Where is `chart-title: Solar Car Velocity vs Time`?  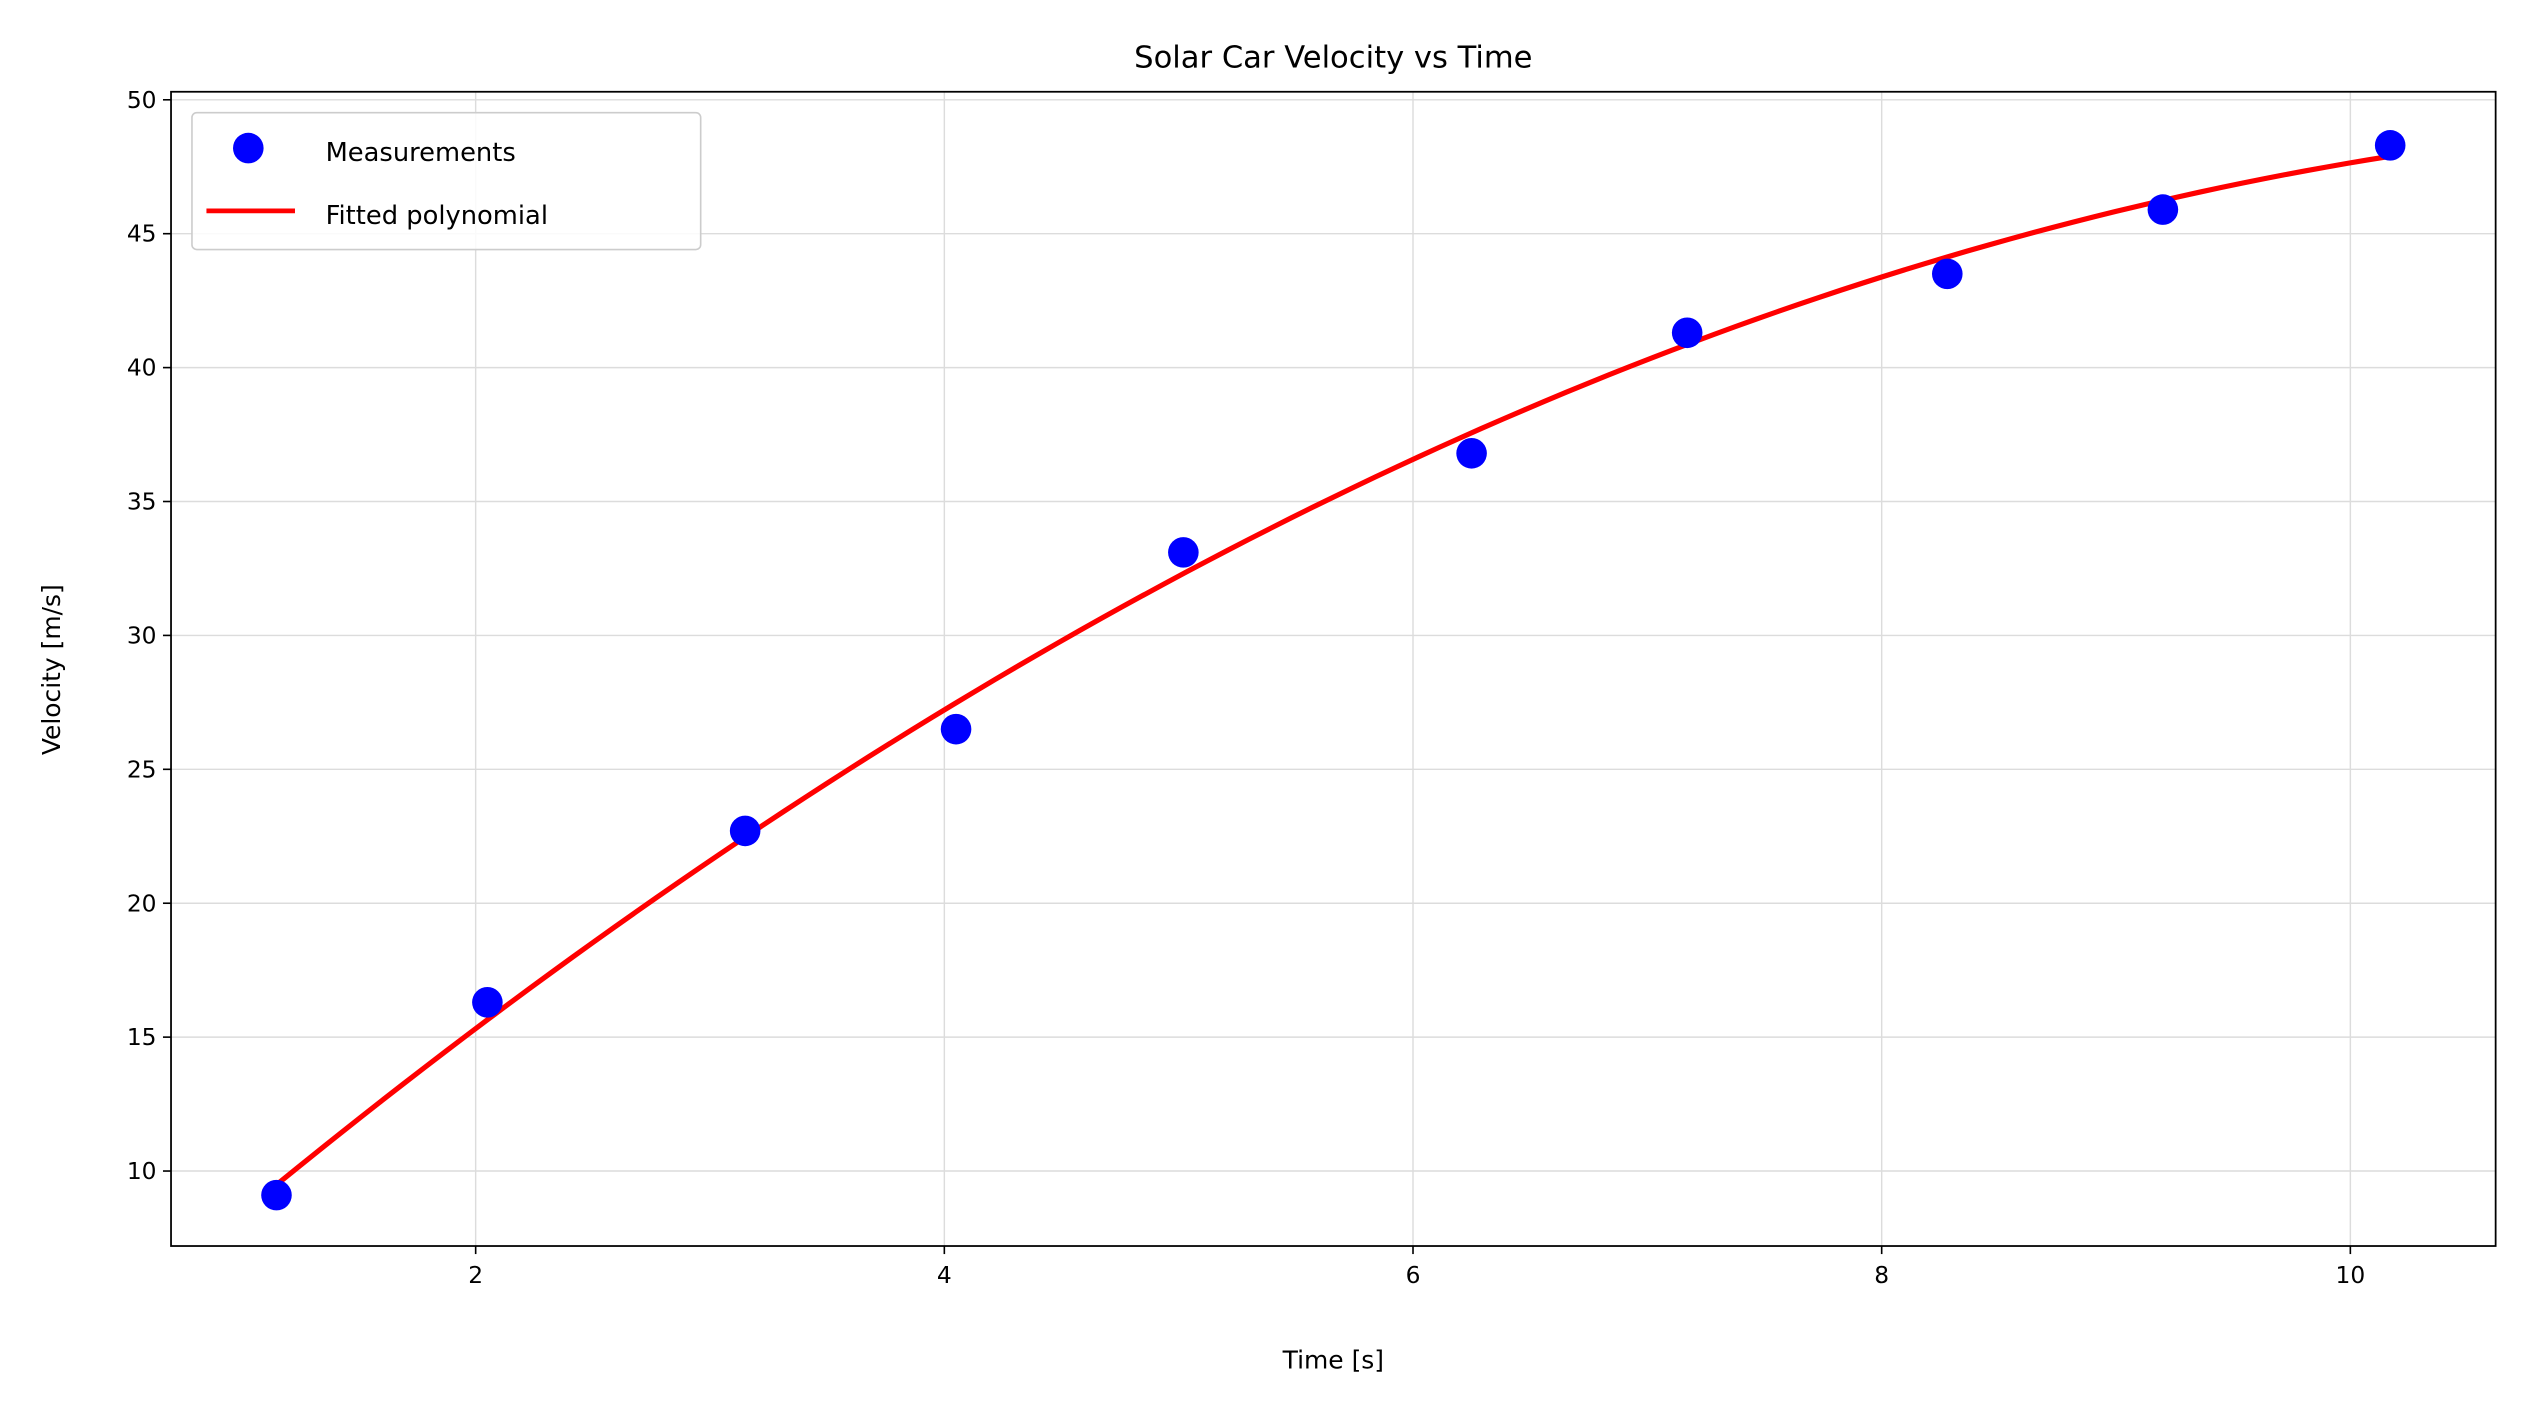 chart-title: Solar Car Velocity vs Time is located at coordinates (1333, 58).